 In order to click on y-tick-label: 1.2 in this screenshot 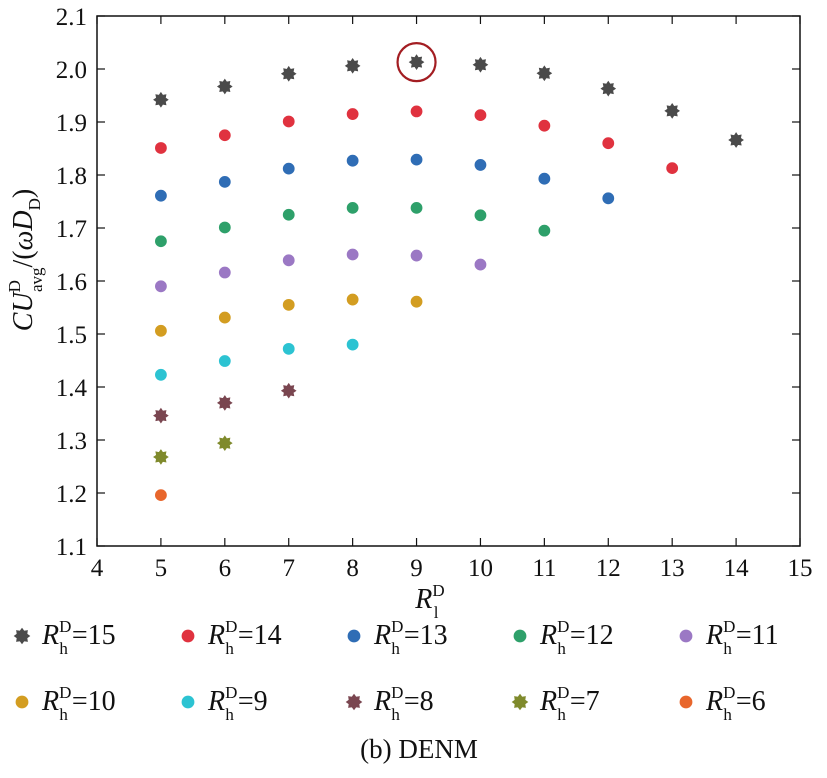, I will do `click(71, 494)`.